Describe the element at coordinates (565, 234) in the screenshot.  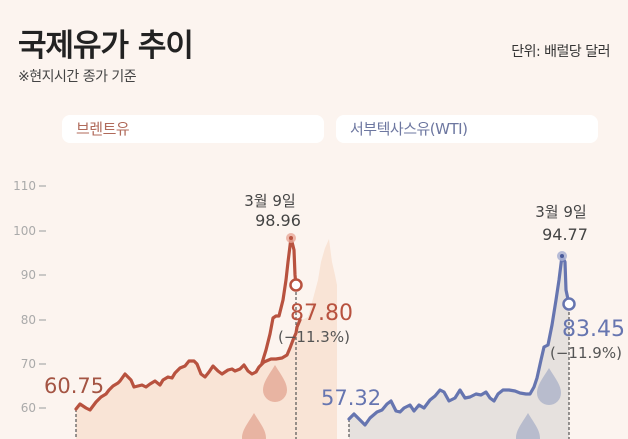
I see `wti-peak-value: 94.77` at that location.